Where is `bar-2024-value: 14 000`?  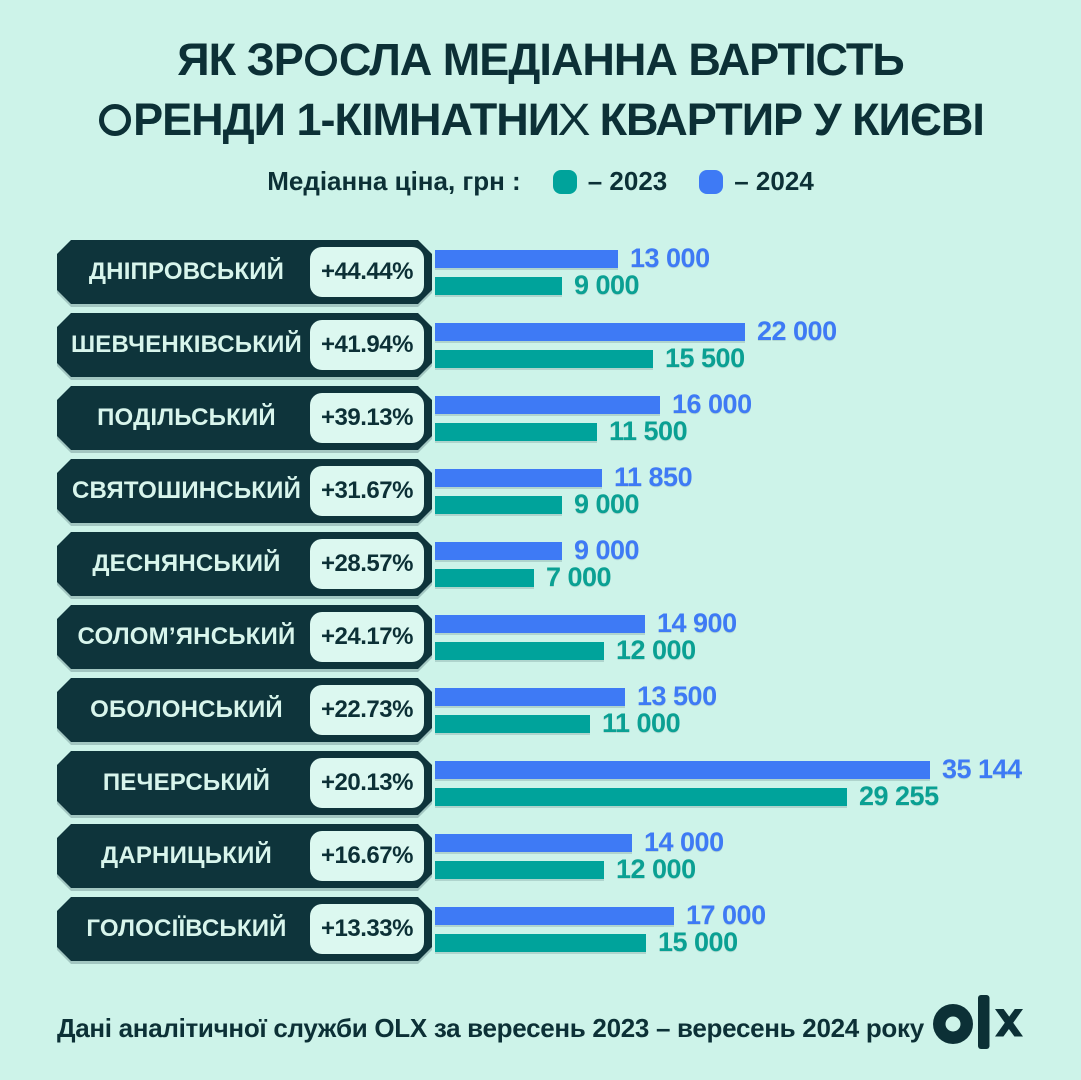 bar-2024-value: 14 000 is located at coordinates (684, 842).